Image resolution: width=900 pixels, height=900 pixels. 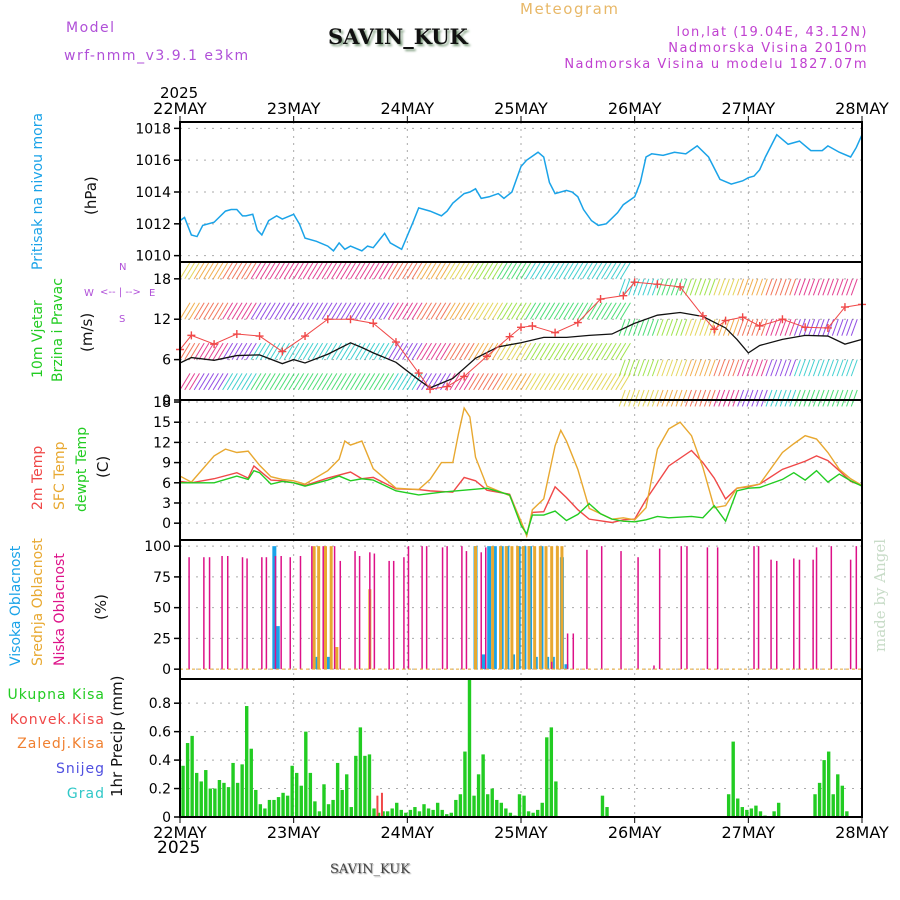 I want to click on y-tick-label: 75, so click(x=162, y=578).